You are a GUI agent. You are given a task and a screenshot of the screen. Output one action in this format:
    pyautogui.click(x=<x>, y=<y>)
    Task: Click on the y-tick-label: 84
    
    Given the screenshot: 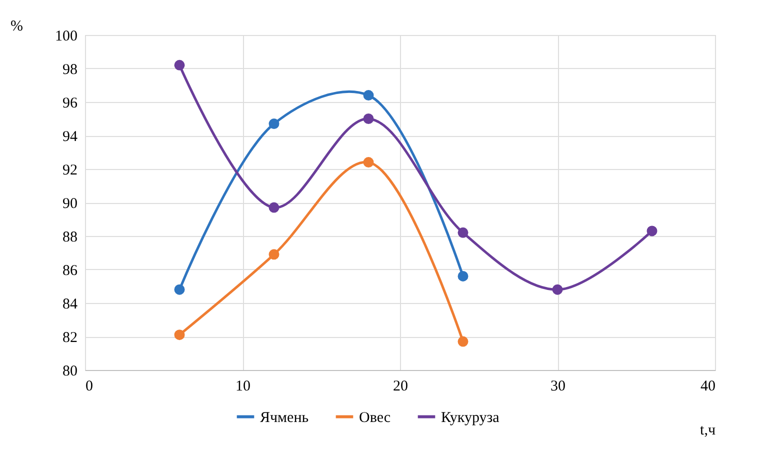 What is the action you would take?
    pyautogui.click(x=70, y=304)
    